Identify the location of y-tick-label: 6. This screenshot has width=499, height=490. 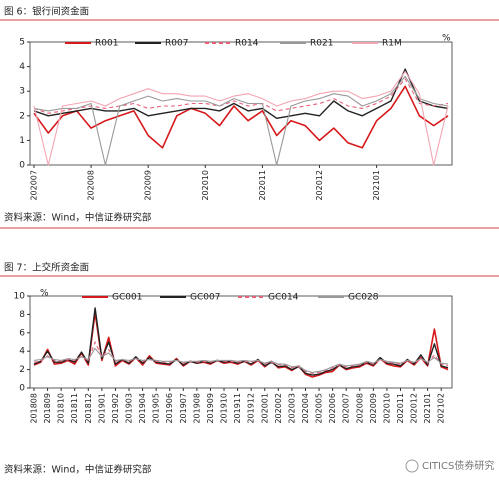
(22, 333).